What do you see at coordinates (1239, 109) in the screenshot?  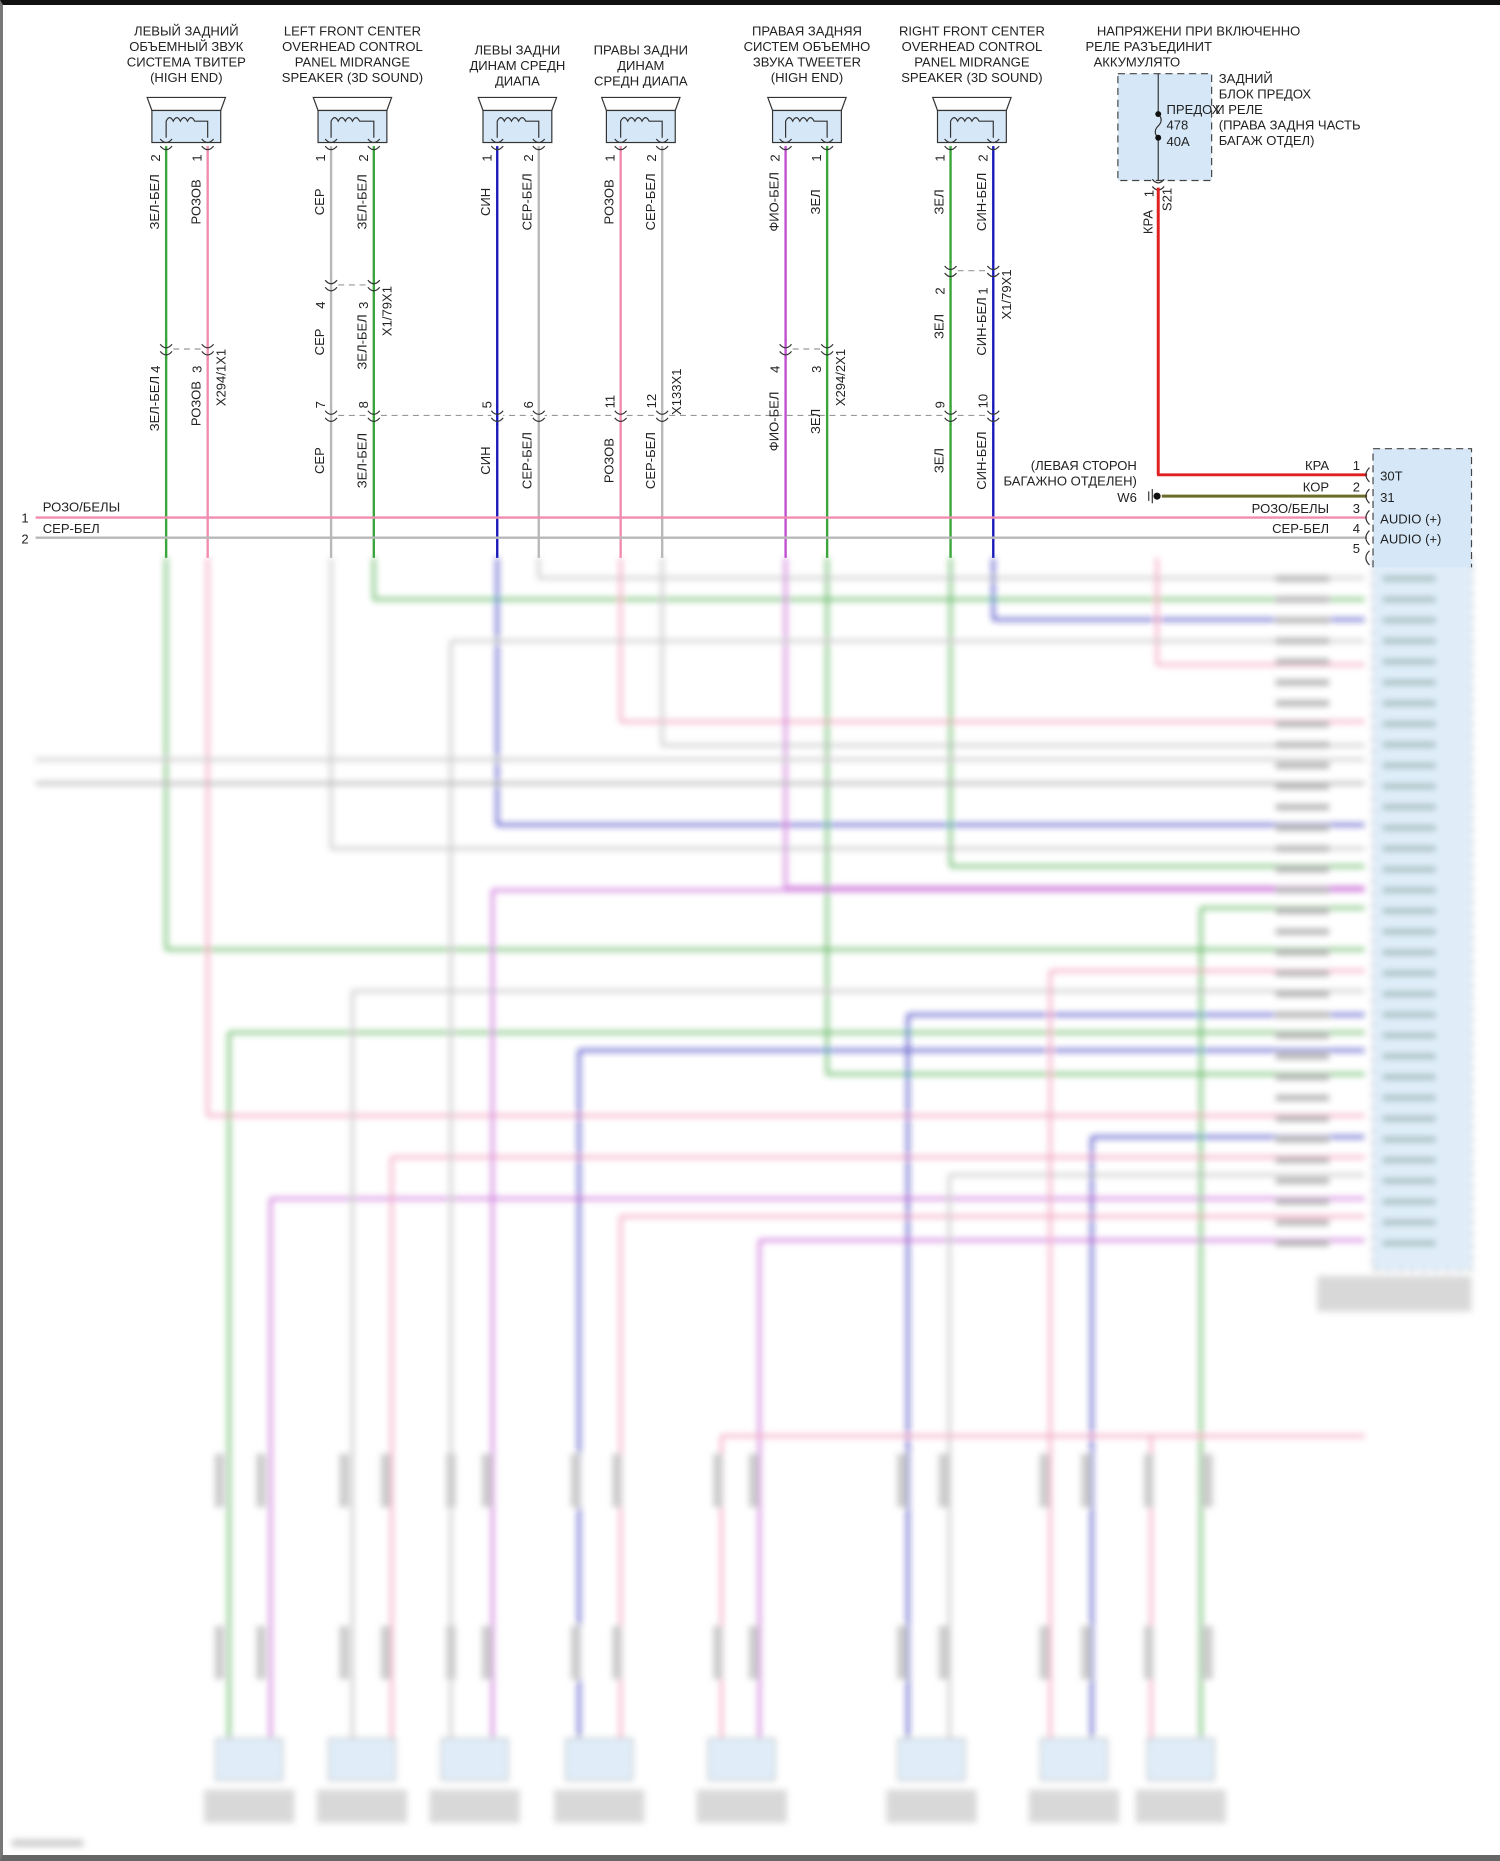 I see `fuse-block-label: И РЕЛЕ` at bounding box center [1239, 109].